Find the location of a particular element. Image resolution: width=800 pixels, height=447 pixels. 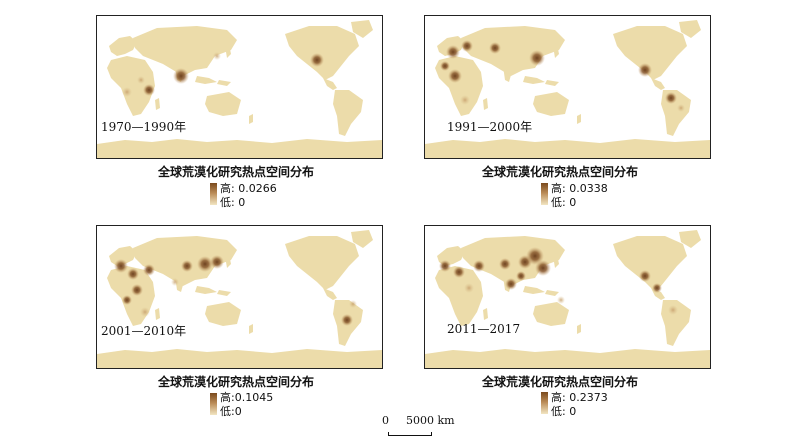

legend-high-label: 高:0.1045 is located at coordinates (247, 397).